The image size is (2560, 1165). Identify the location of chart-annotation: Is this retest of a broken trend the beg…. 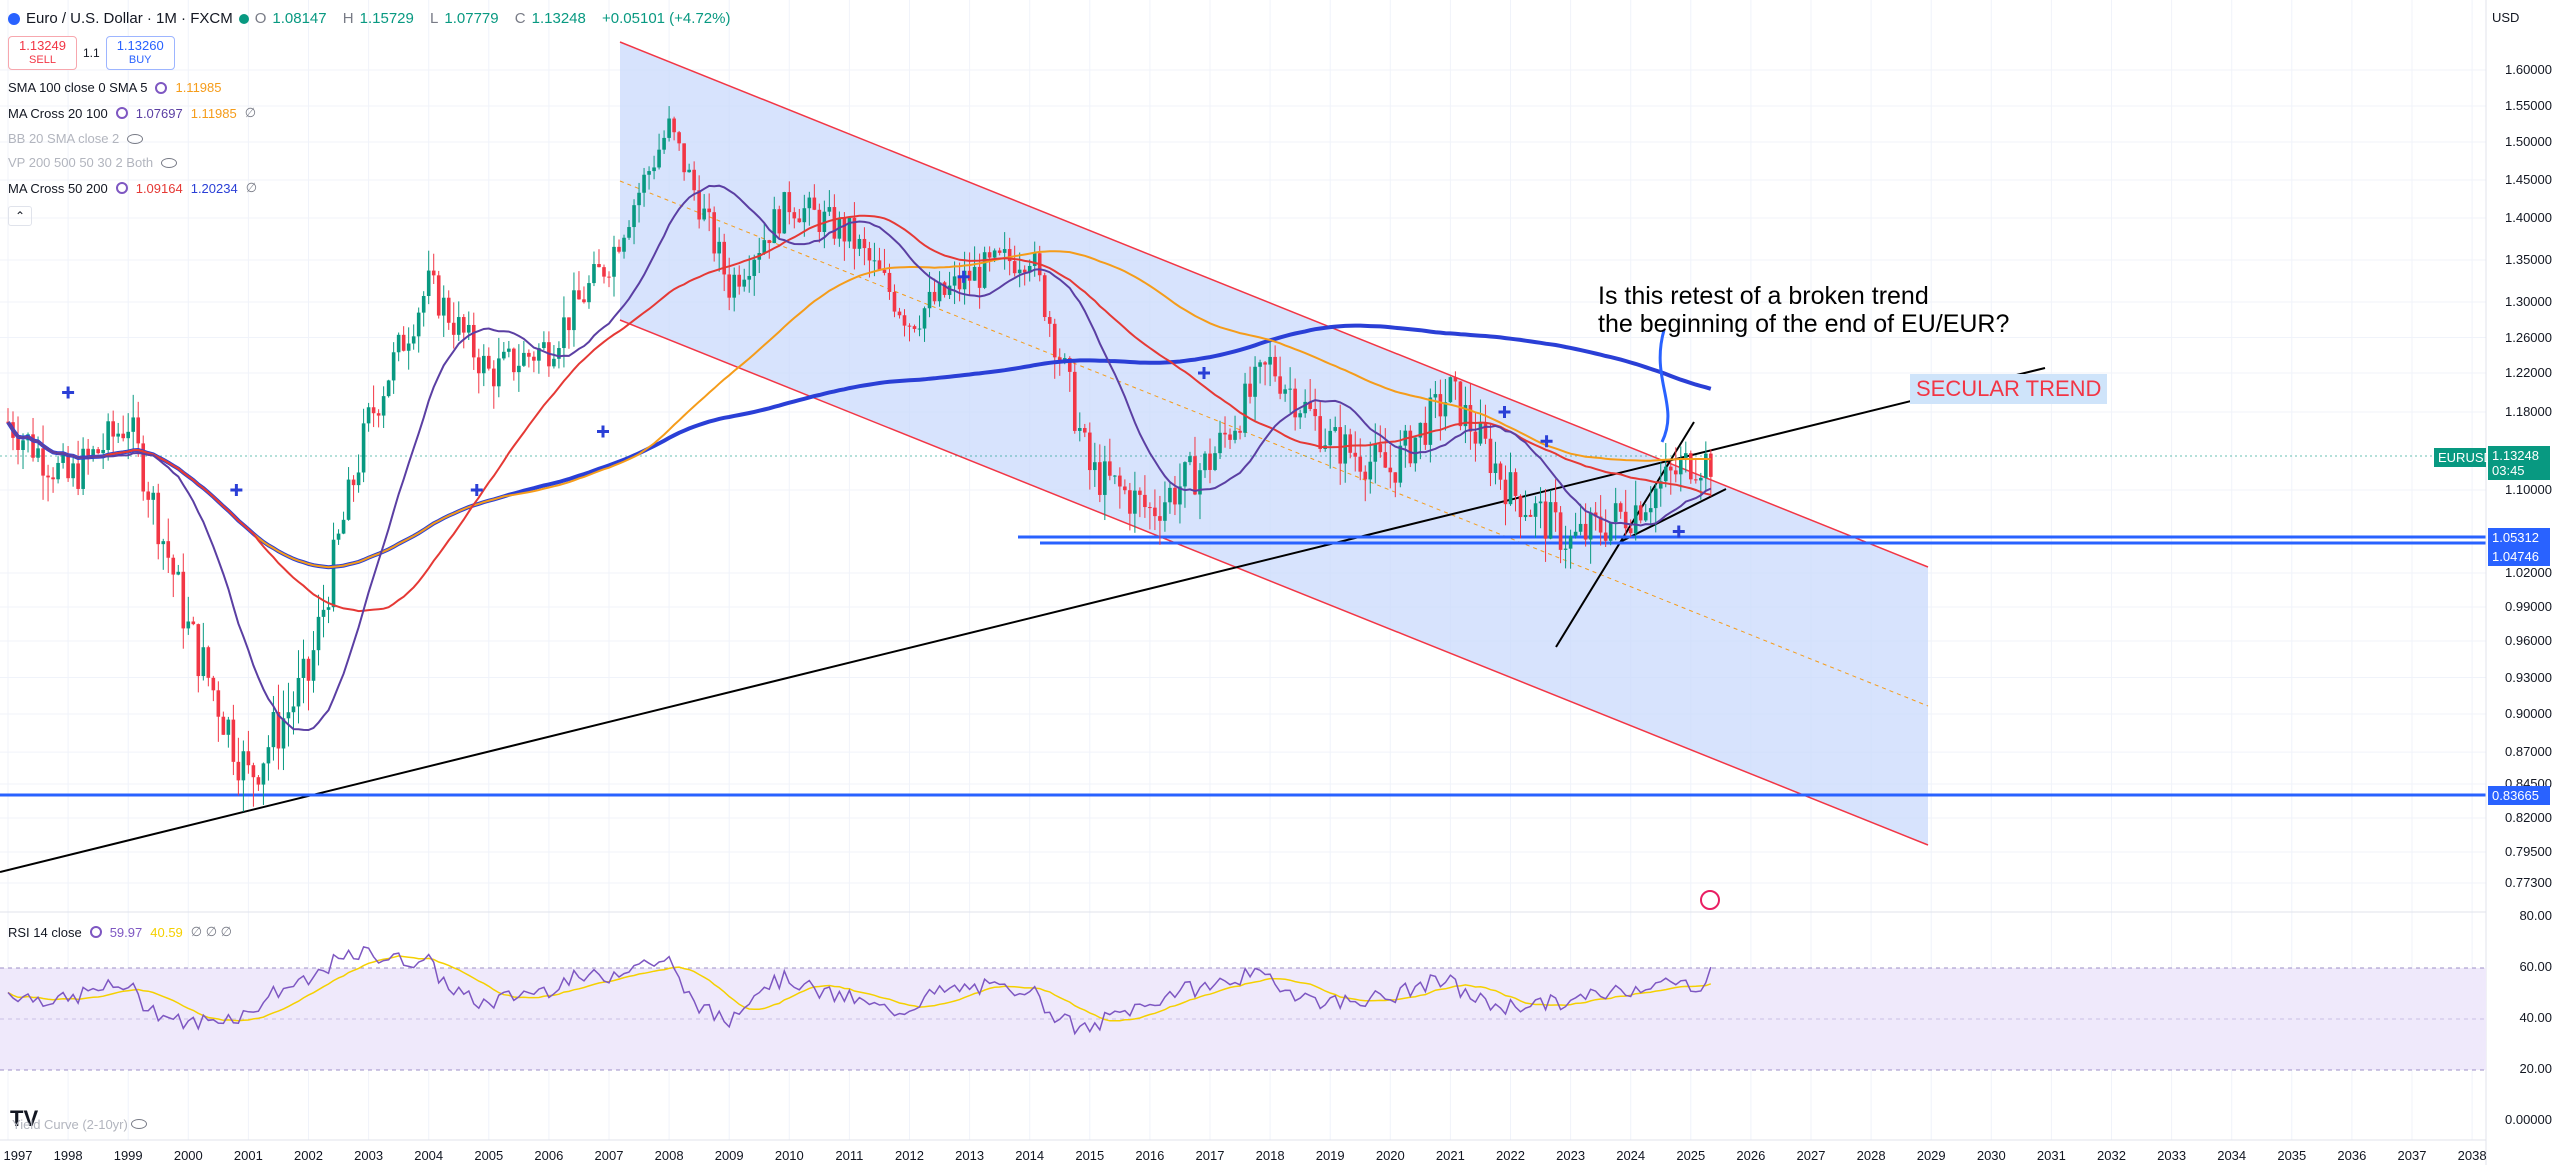
(1804, 310).